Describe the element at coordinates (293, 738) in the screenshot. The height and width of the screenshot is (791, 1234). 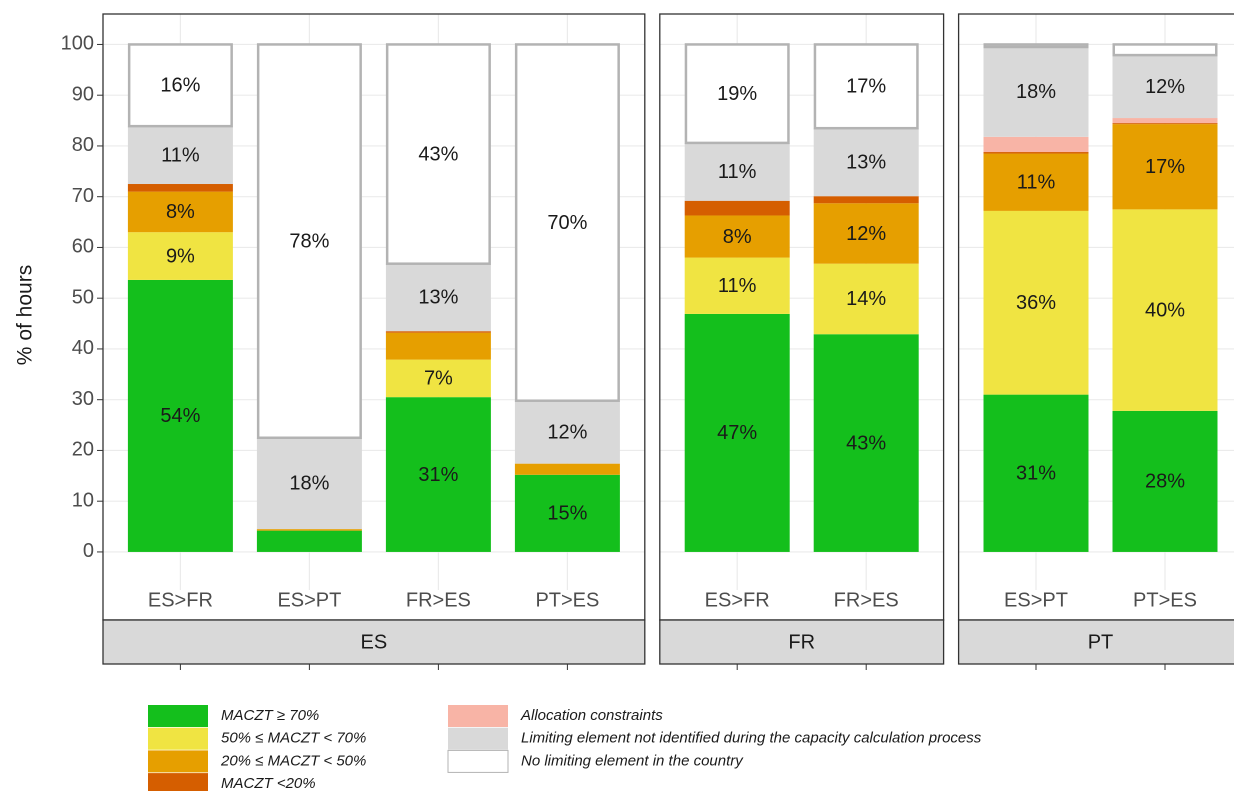
I see `legend-label: 50% ≤ MACZT < 70%` at that location.